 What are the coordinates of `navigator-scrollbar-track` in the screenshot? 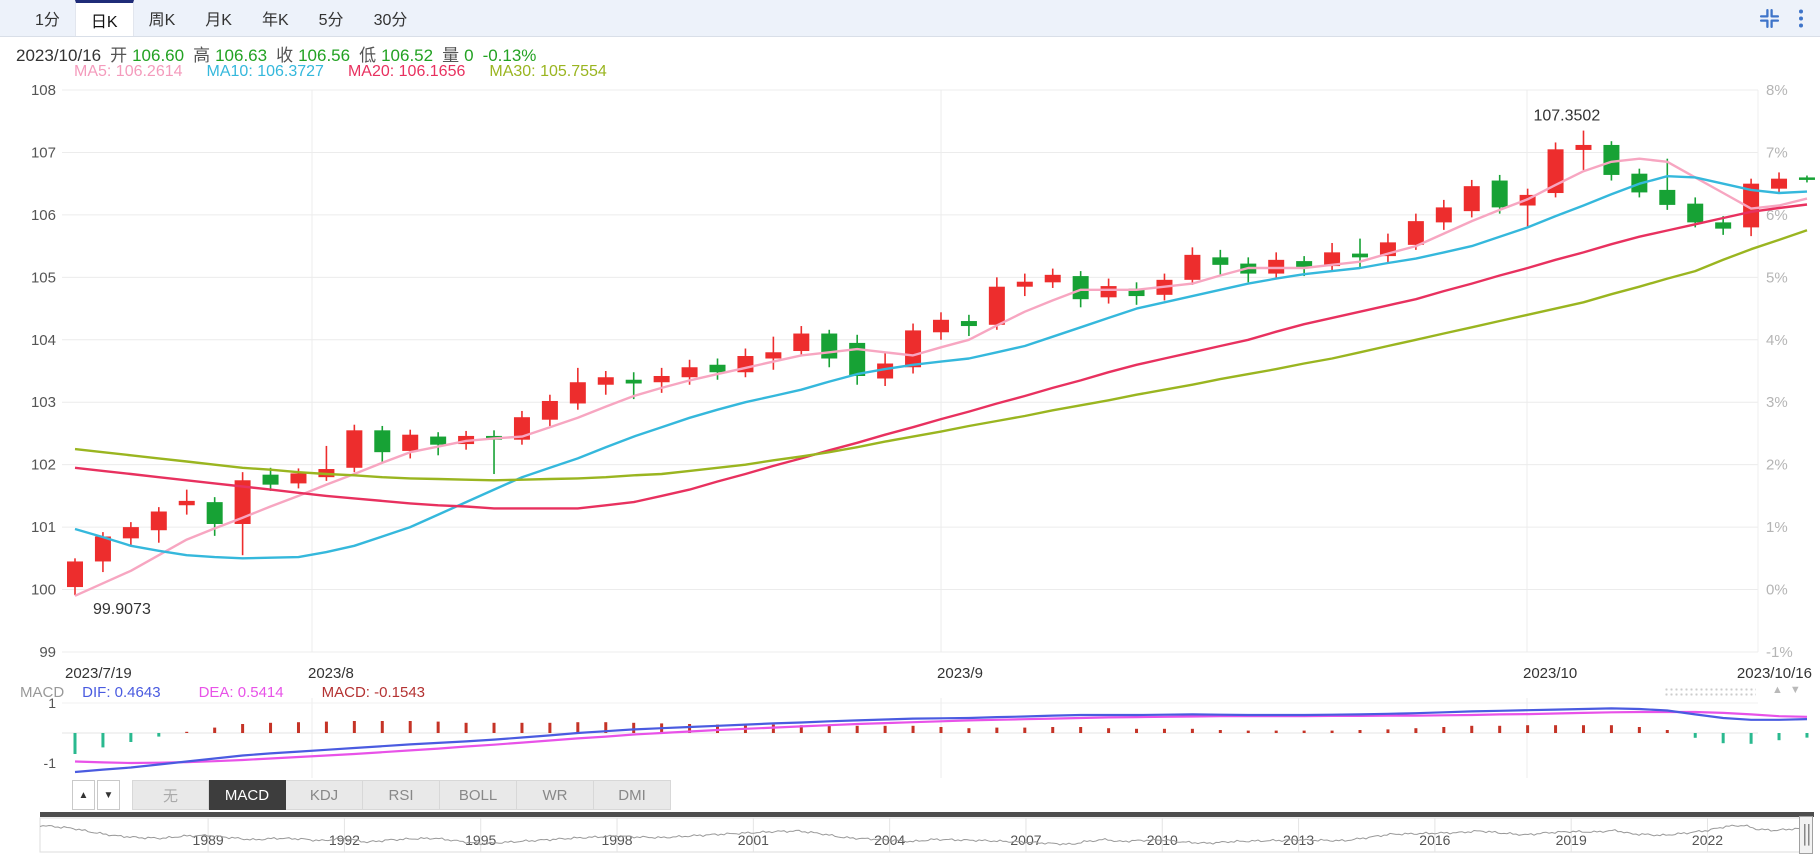 It's located at (927, 814).